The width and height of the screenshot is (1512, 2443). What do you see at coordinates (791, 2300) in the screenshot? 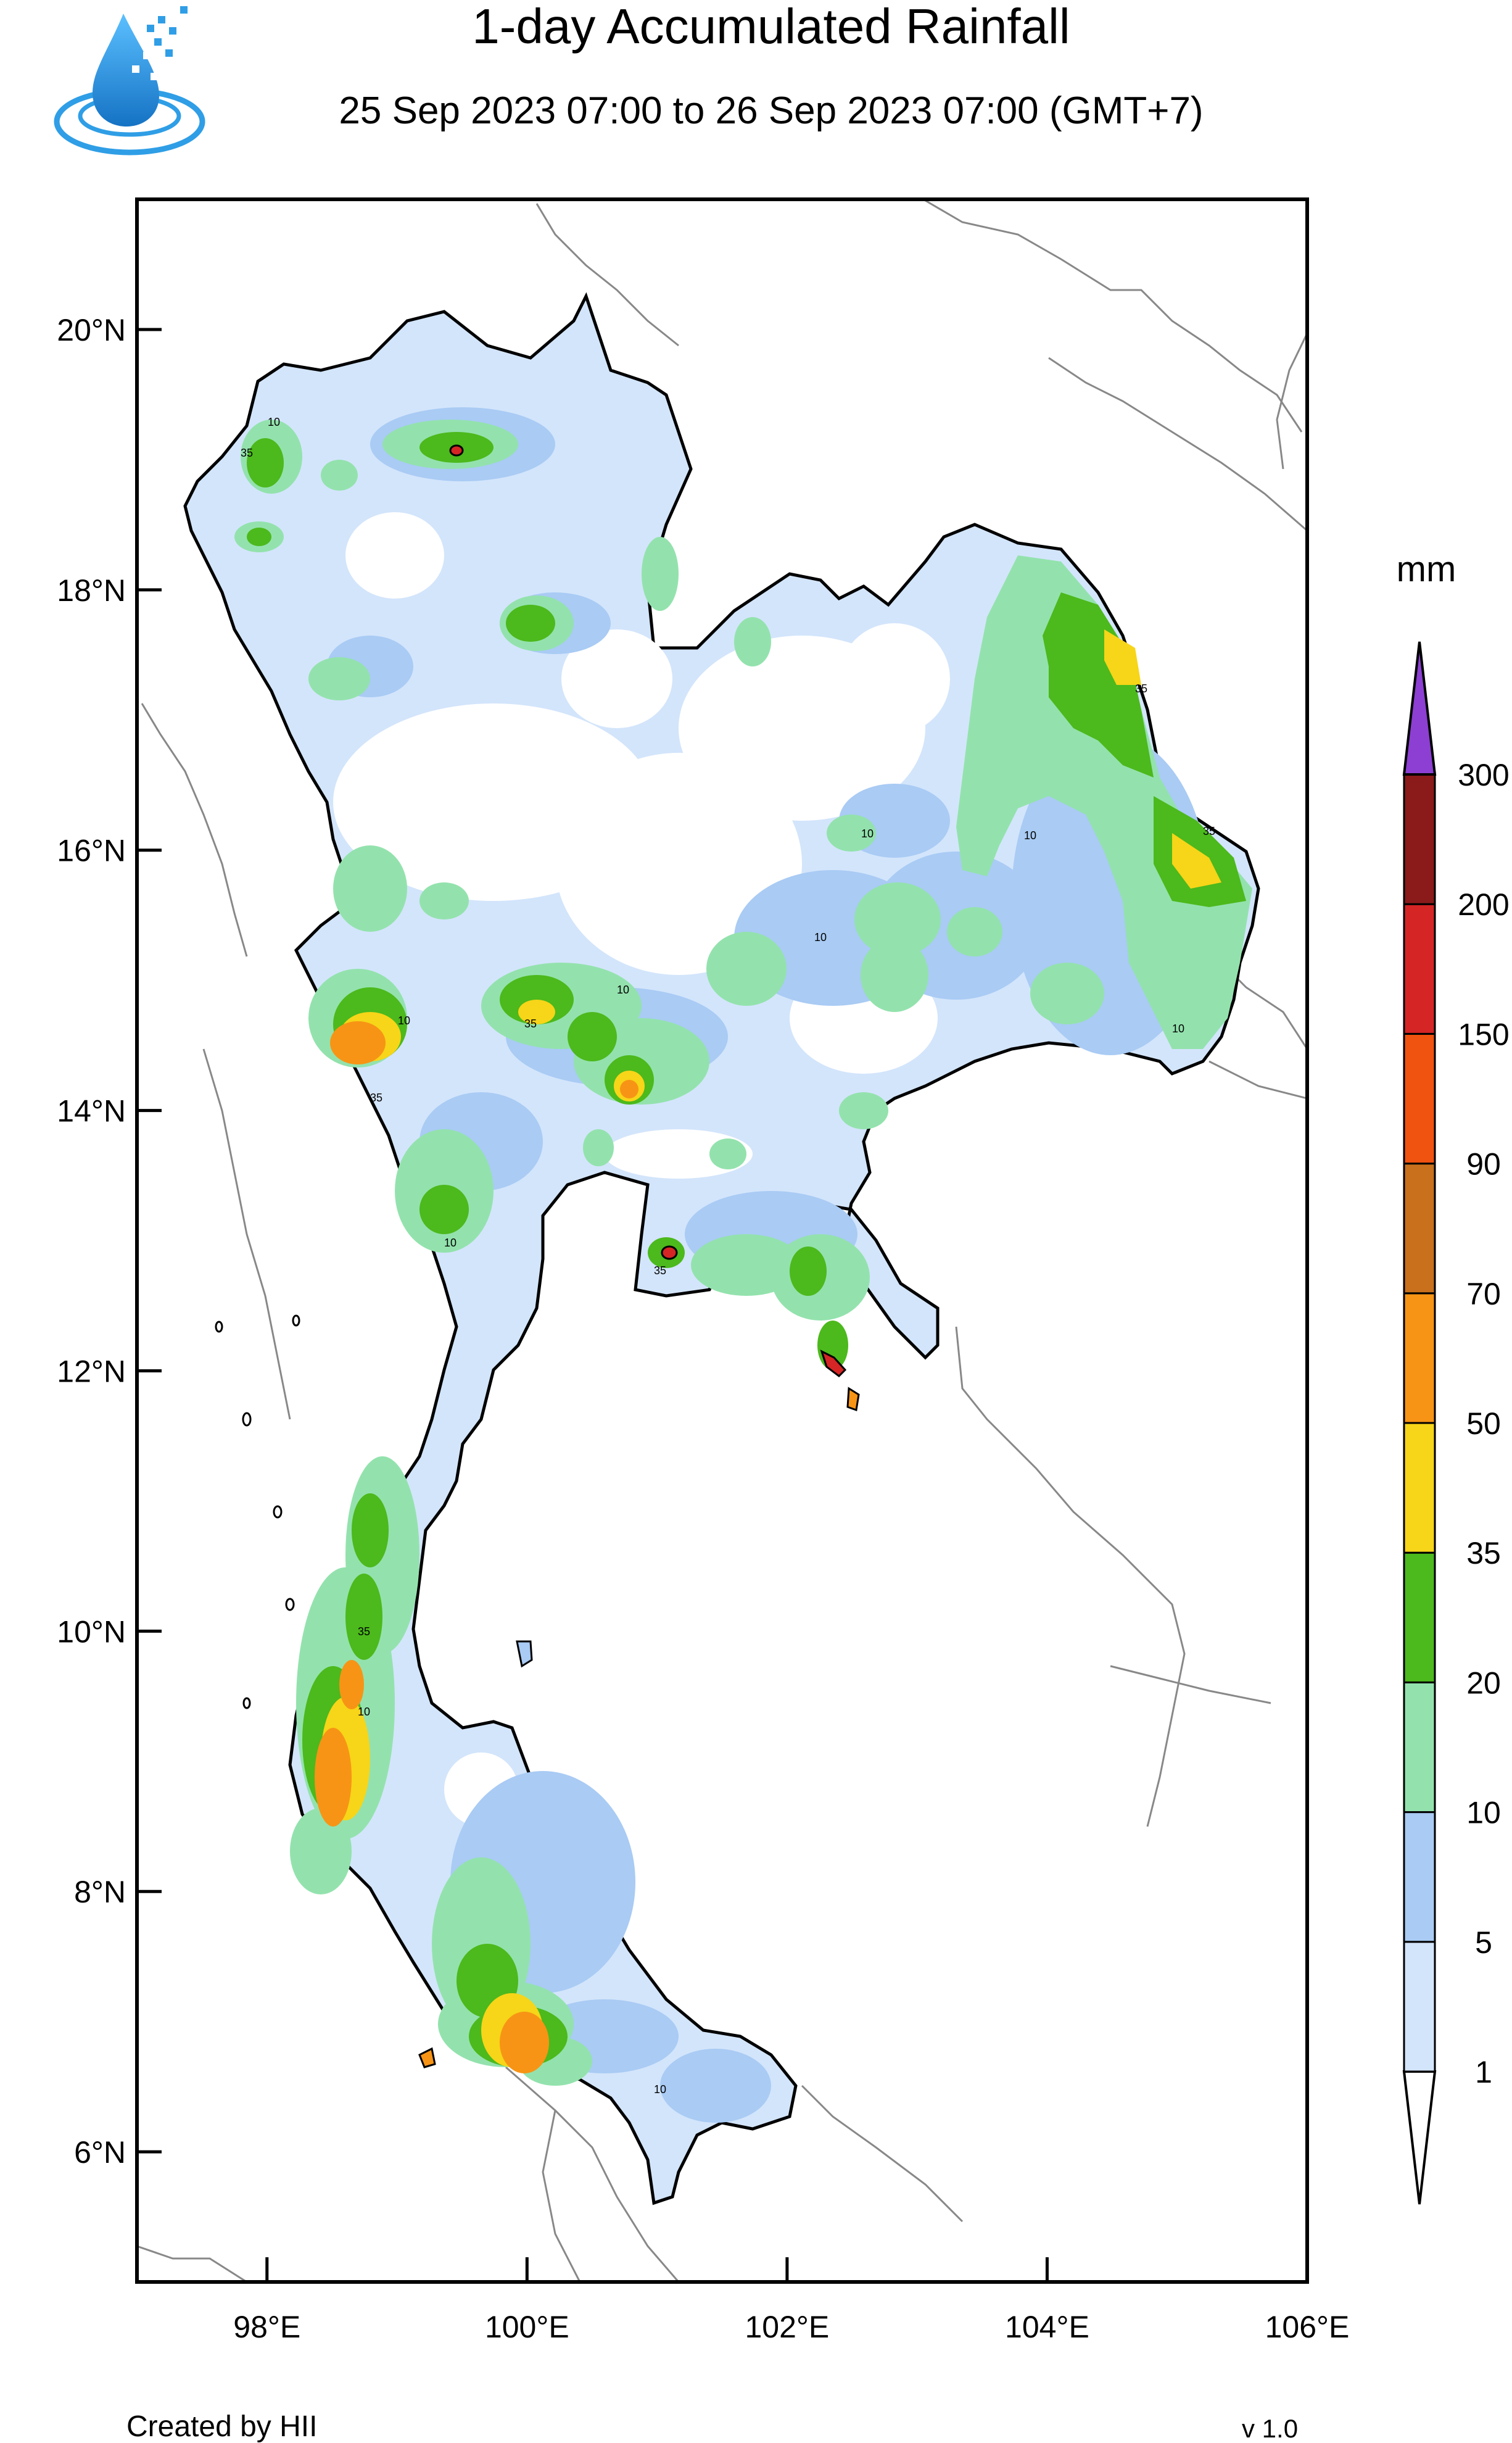
I see `longitude-axis: 98°E 100°E 102°E 104°E 106°E` at bounding box center [791, 2300].